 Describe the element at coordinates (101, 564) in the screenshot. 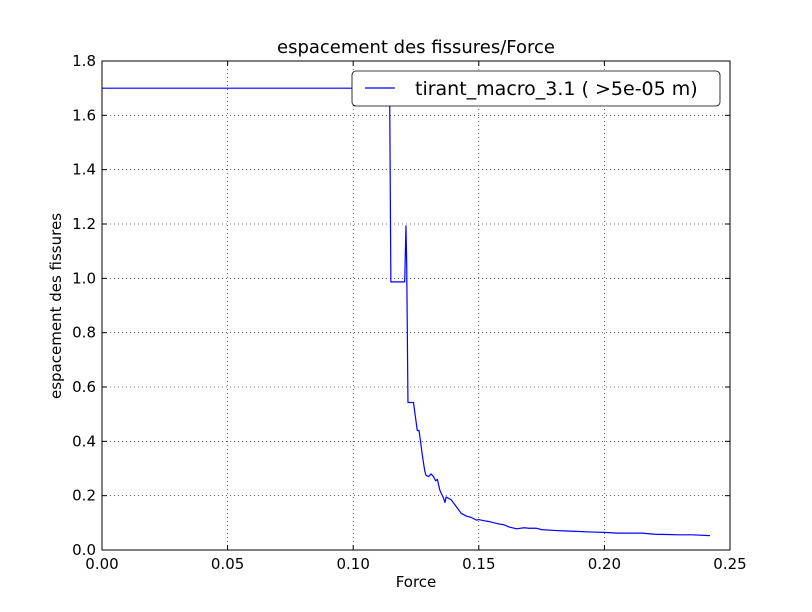

I see `x-tick-label: 0.00` at that location.